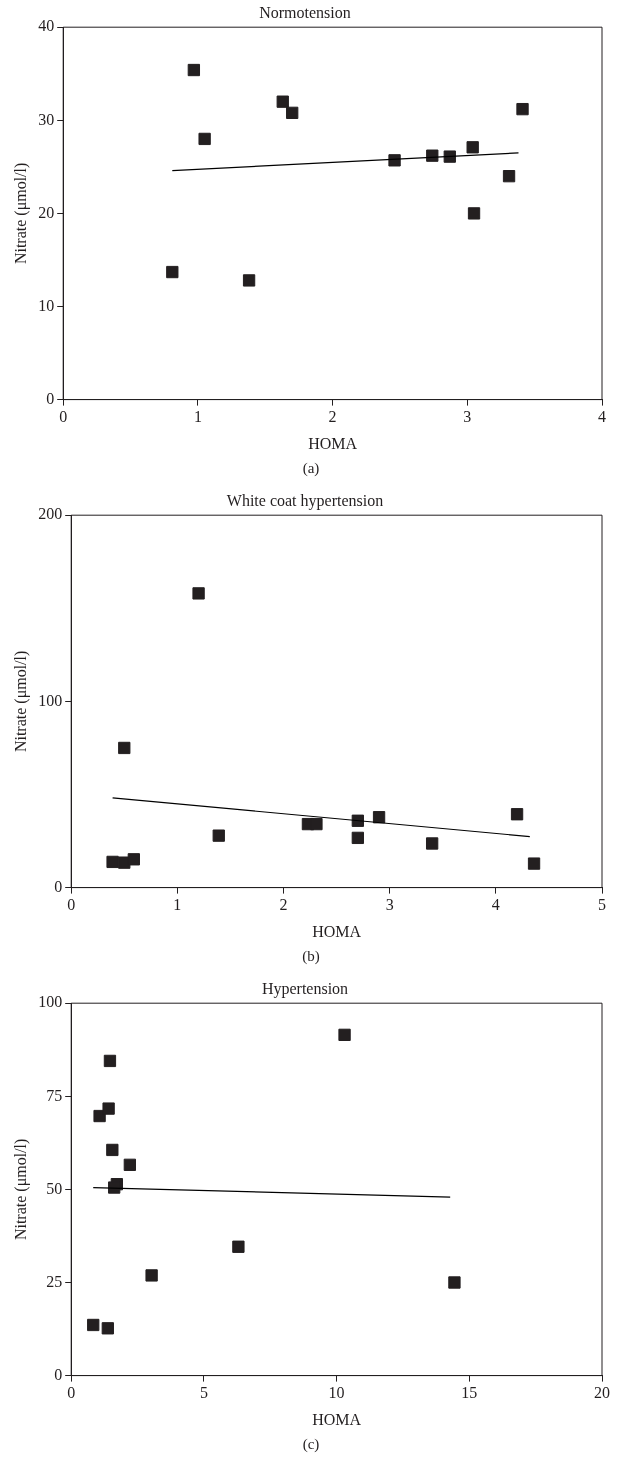  Describe the element at coordinates (50, 514) in the screenshot. I see `y-tick-label: 200` at that location.